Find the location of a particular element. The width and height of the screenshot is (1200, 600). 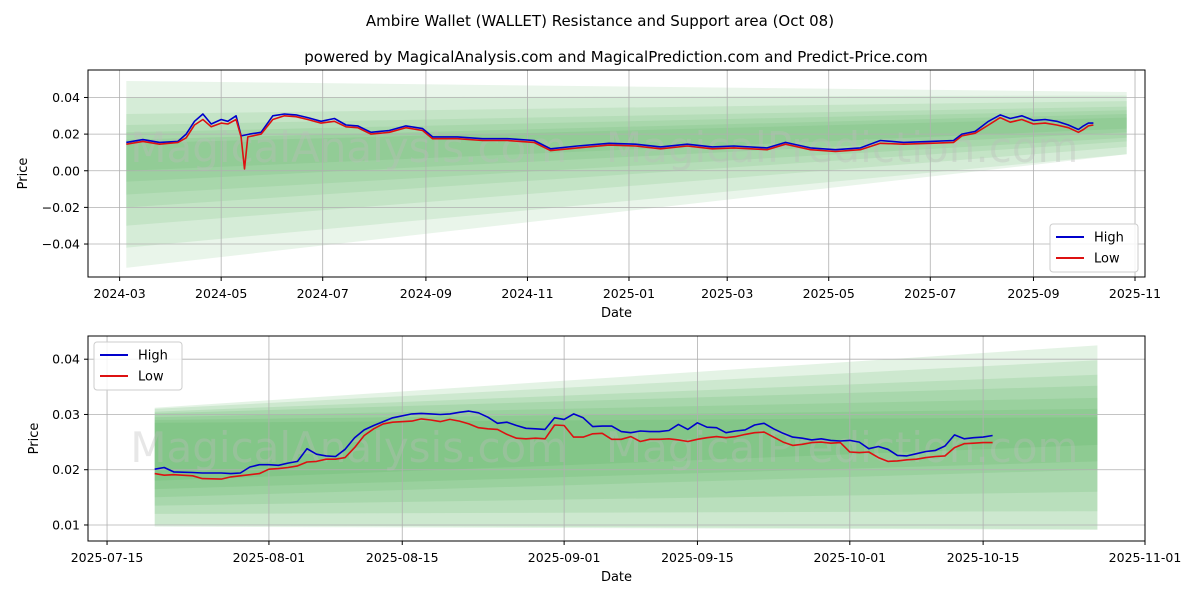

x-tick-label-8: 2025-07 is located at coordinates (930, 293).